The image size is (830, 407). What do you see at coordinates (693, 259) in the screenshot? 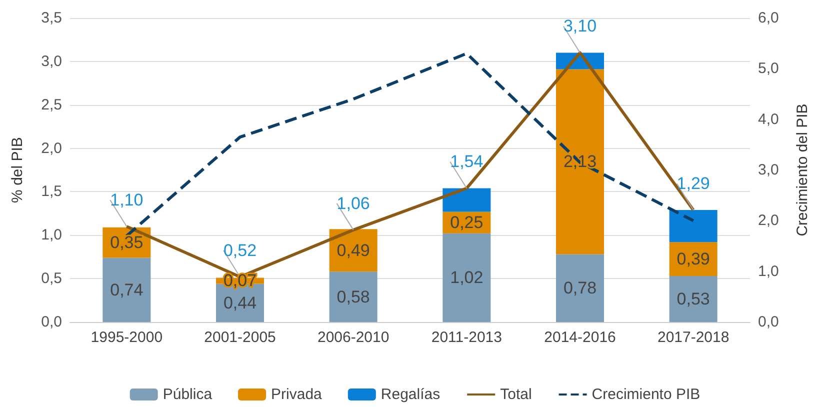
I see `data-label: 0,39` at bounding box center [693, 259].